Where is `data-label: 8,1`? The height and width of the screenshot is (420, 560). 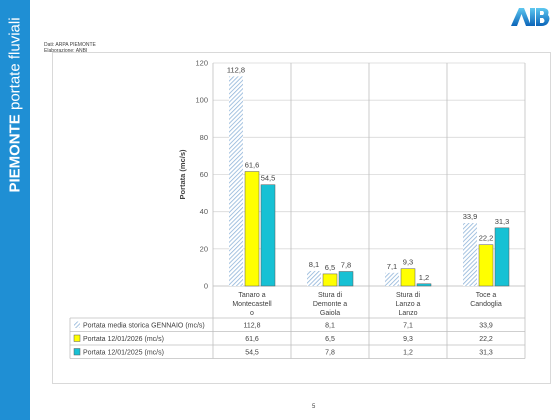 data-label: 8,1 is located at coordinates (314, 264).